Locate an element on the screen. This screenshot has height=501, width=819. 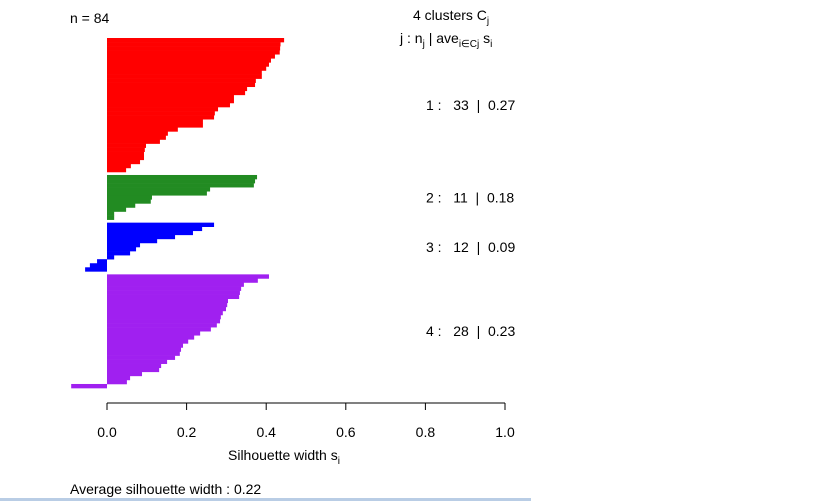
cluster-label-2: 2 : 11 | 0.18 is located at coordinates (470, 197).